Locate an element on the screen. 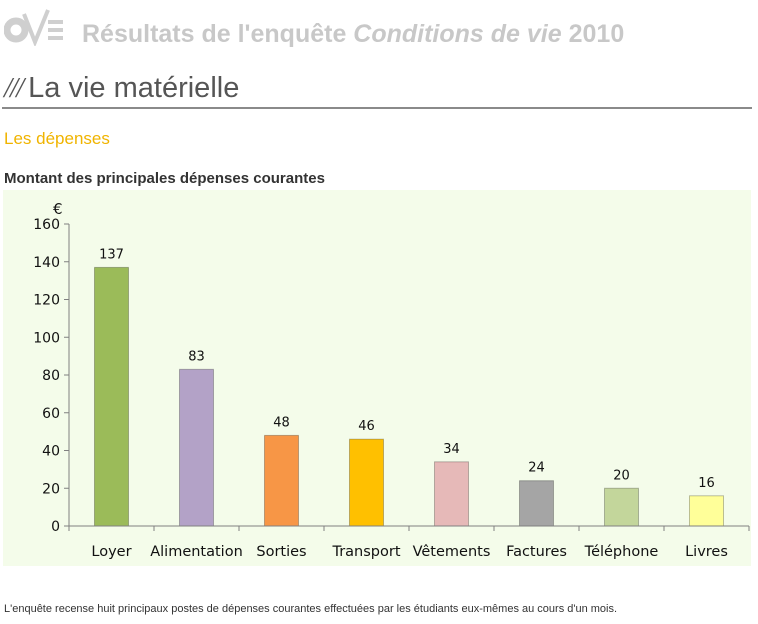 The image size is (758, 624). x-tick-label: Transport is located at coordinates (365, 552).